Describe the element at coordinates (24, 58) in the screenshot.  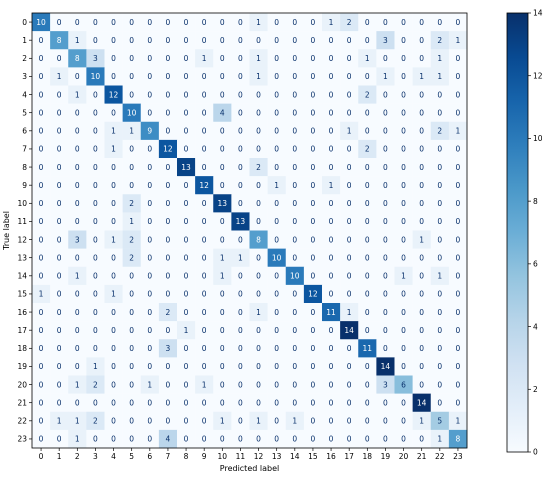
I see `y-tick-label: 2` at that location.